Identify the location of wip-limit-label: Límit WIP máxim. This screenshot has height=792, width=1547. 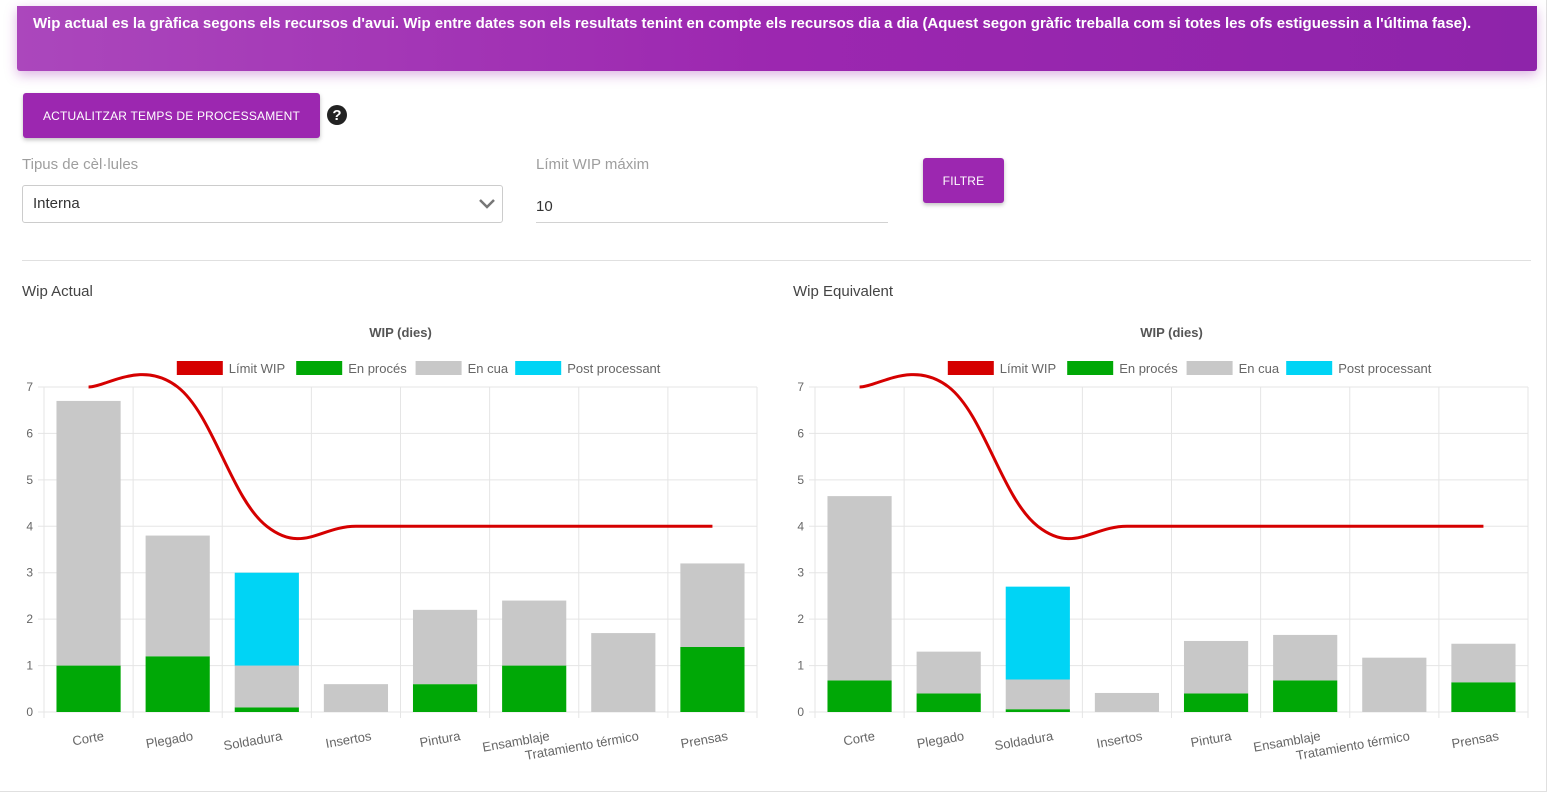
(593, 164).